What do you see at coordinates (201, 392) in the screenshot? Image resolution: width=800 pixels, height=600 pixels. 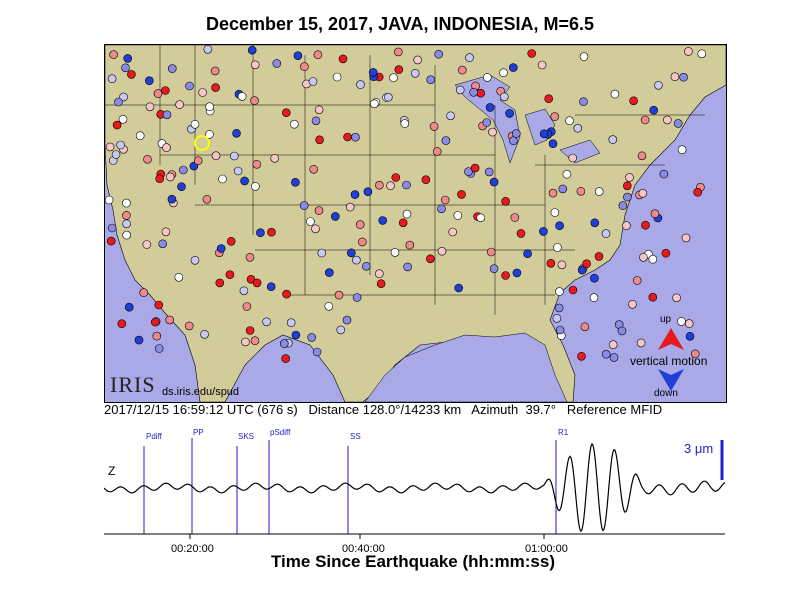 I see `iris-url: ds.iris.edu/spud` at bounding box center [201, 392].